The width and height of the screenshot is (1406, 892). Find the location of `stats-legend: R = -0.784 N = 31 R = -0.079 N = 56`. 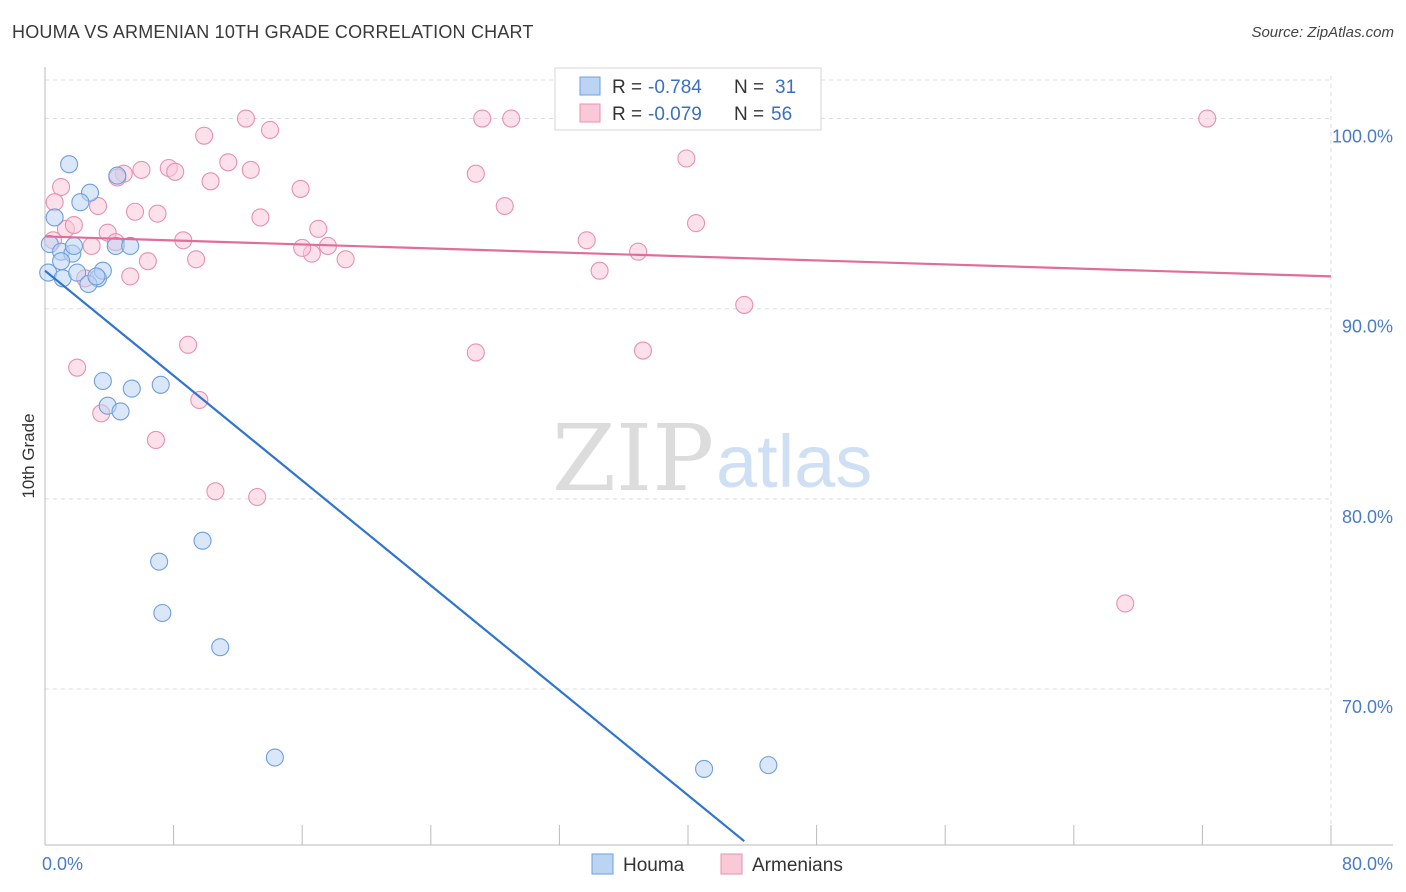

stats-legend: R = -0.784 N = 31 R = -0.079 N = 56 is located at coordinates (688, 99).